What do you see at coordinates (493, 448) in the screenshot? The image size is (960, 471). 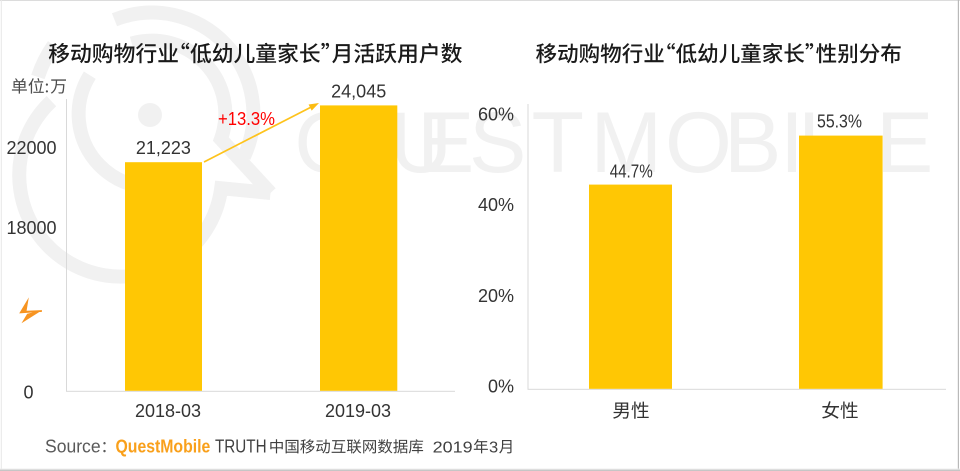 I see `svg-text: 3` at bounding box center [493, 448].